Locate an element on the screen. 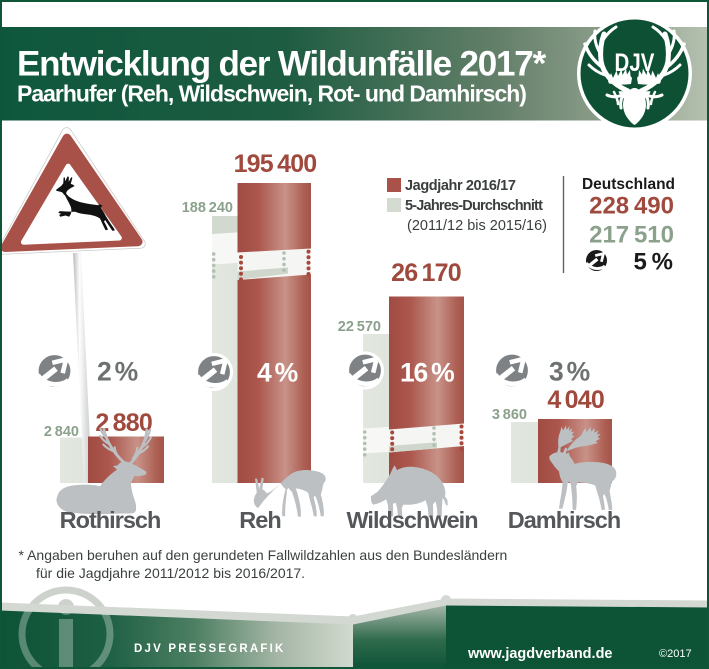 This screenshot has width=709, height=669. svg-text: ©2017 is located at coordinates (675, 654).